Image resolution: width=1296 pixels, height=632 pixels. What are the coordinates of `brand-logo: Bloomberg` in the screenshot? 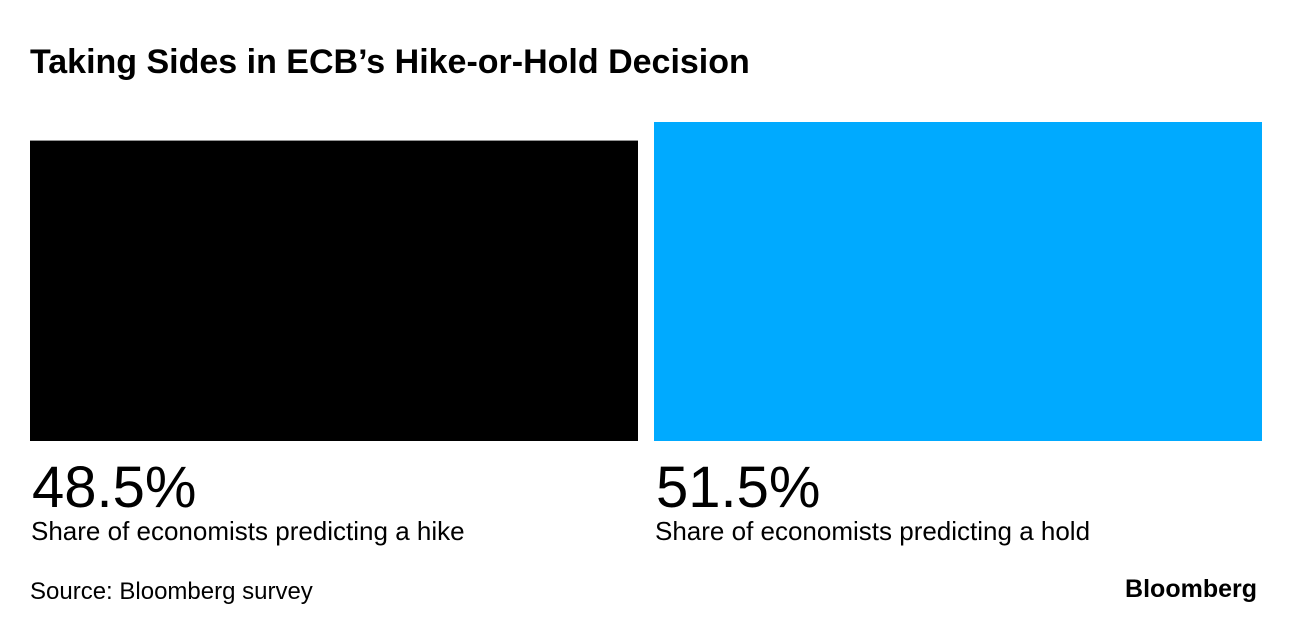 It's located at (1191, 589).